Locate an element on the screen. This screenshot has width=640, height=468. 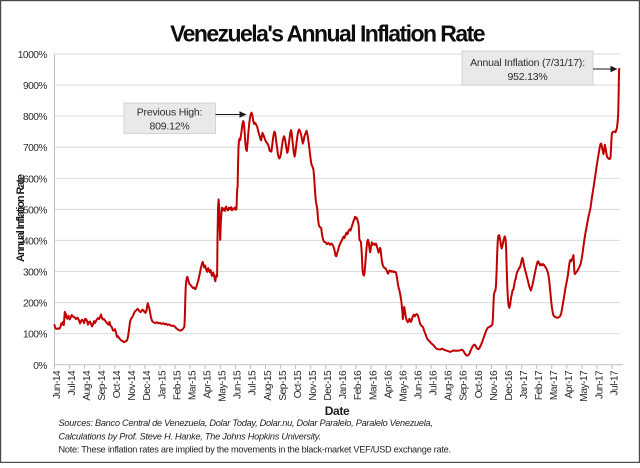
svg-text: Mar-16 is located at coordinates (373, 385).